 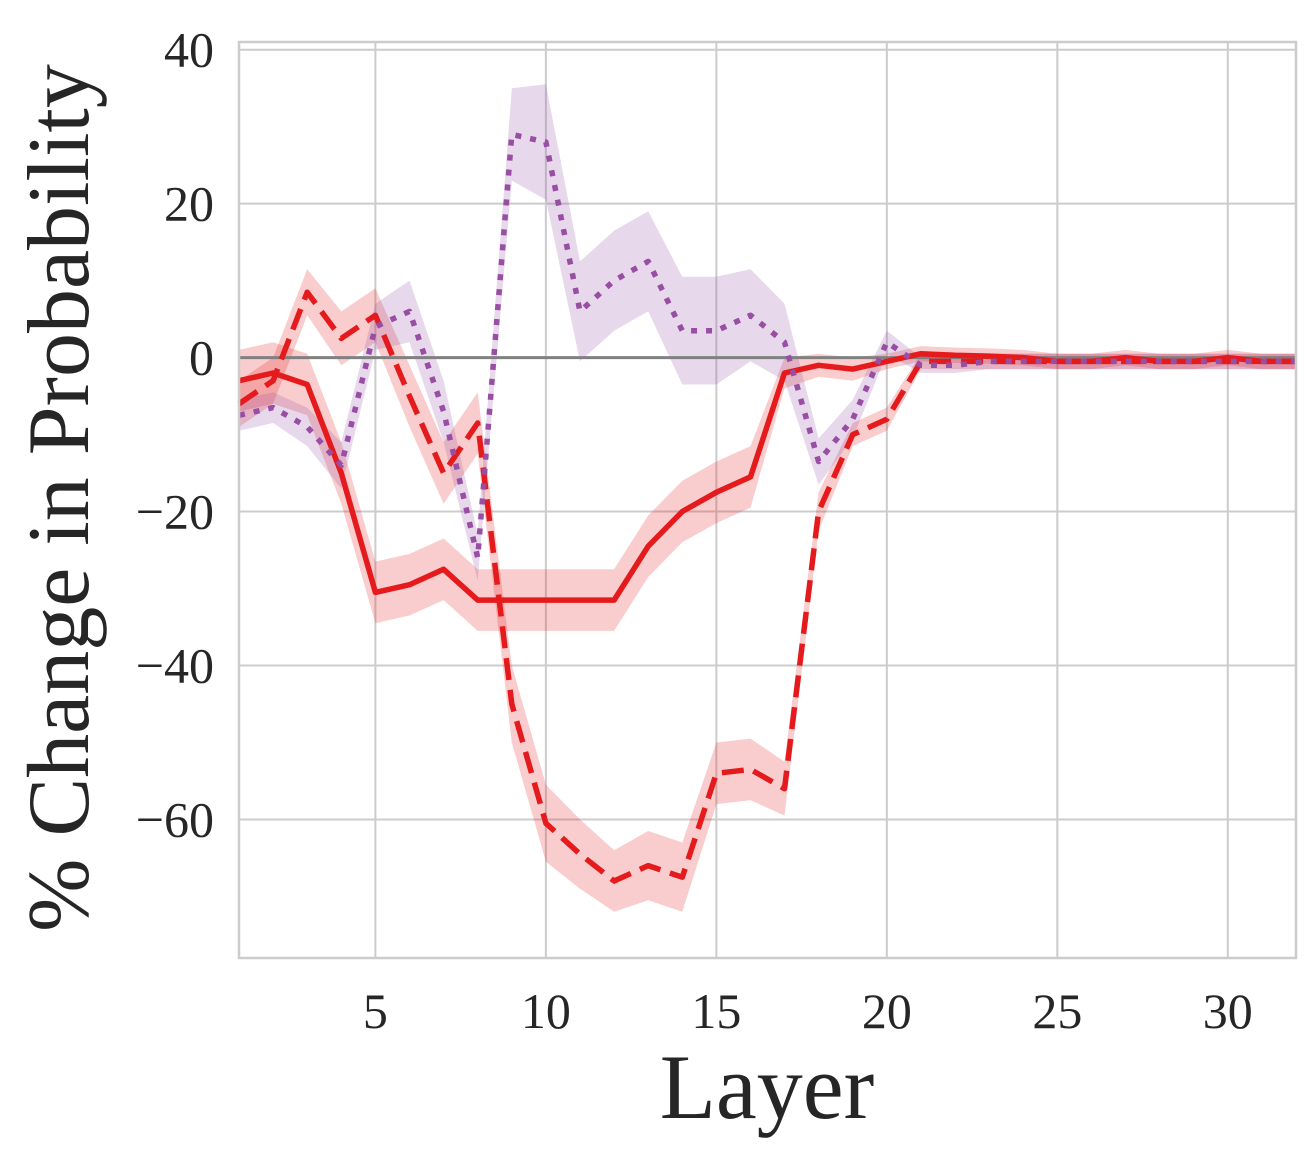 I want to click on y-axis-ticks: 40 20 0 −20 −40 −60, so click(x=175, y=435).